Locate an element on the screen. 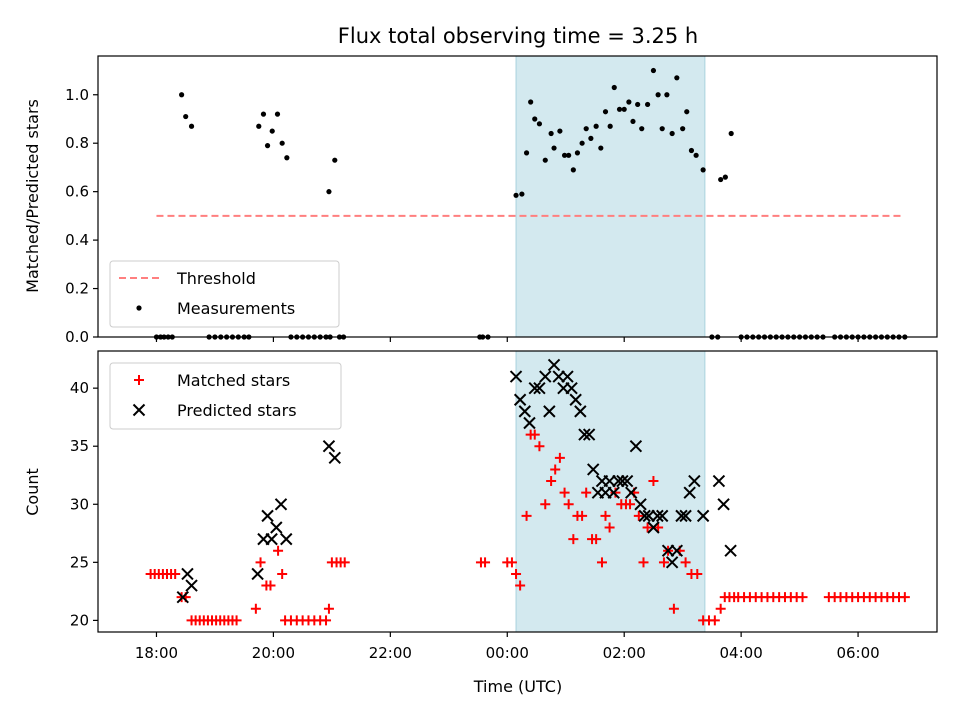  x-tick-label: 02:00 is located at coordinates (624, 653).